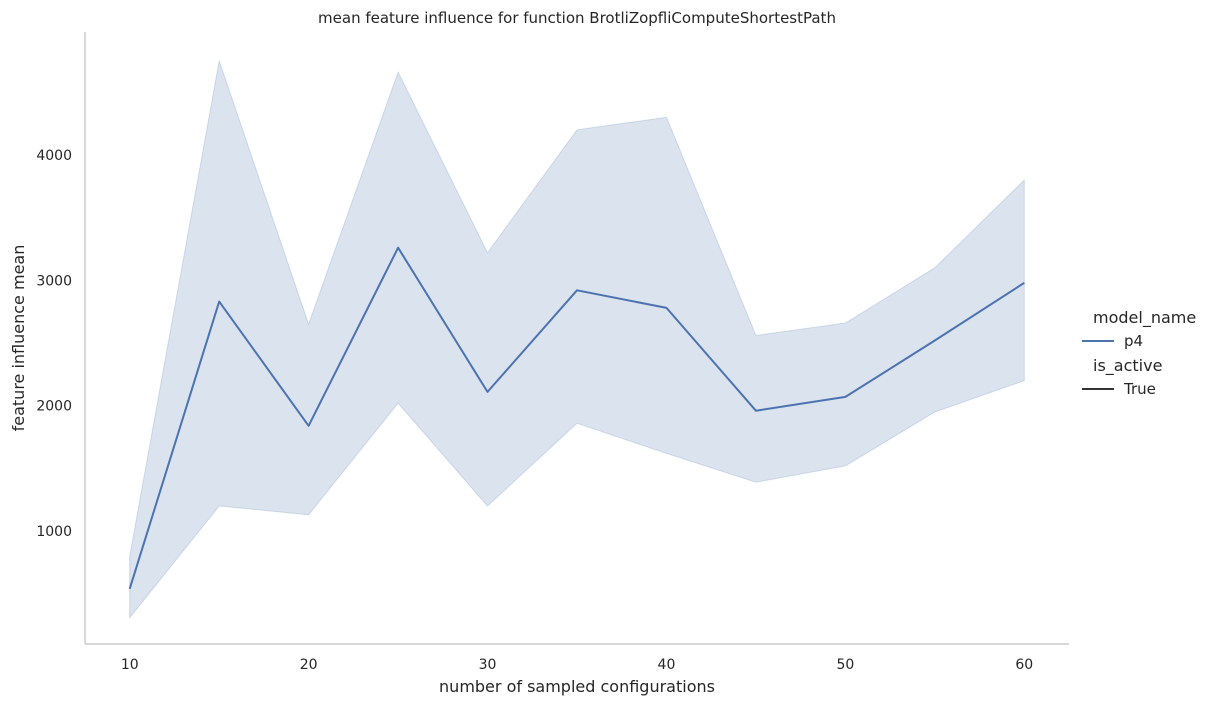  Describe the element at coordinates (1139, 389) in the screenshot. I see `legend-label-true: True` at that location.